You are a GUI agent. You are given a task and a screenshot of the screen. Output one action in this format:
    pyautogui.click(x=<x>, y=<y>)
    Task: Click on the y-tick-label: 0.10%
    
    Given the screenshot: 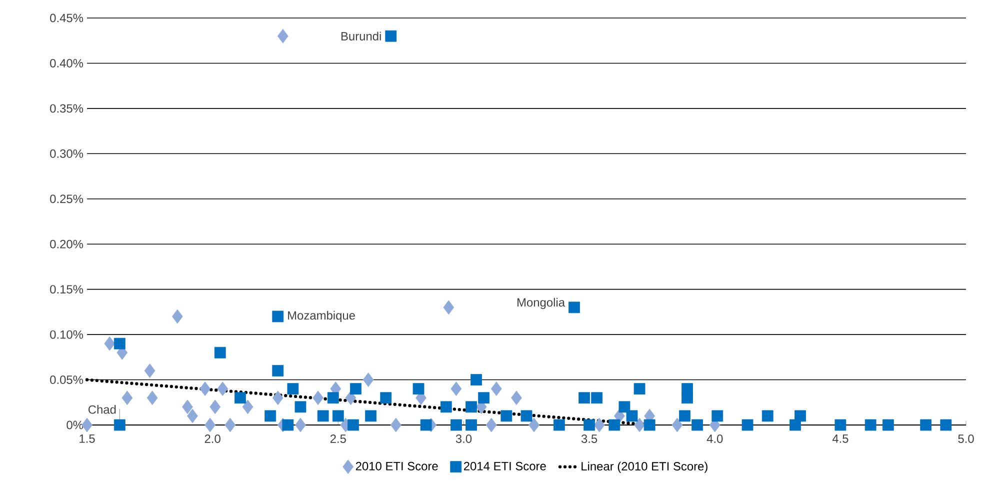 What is the action you would take?
    pyautogui.click(x=67, y=334)
    